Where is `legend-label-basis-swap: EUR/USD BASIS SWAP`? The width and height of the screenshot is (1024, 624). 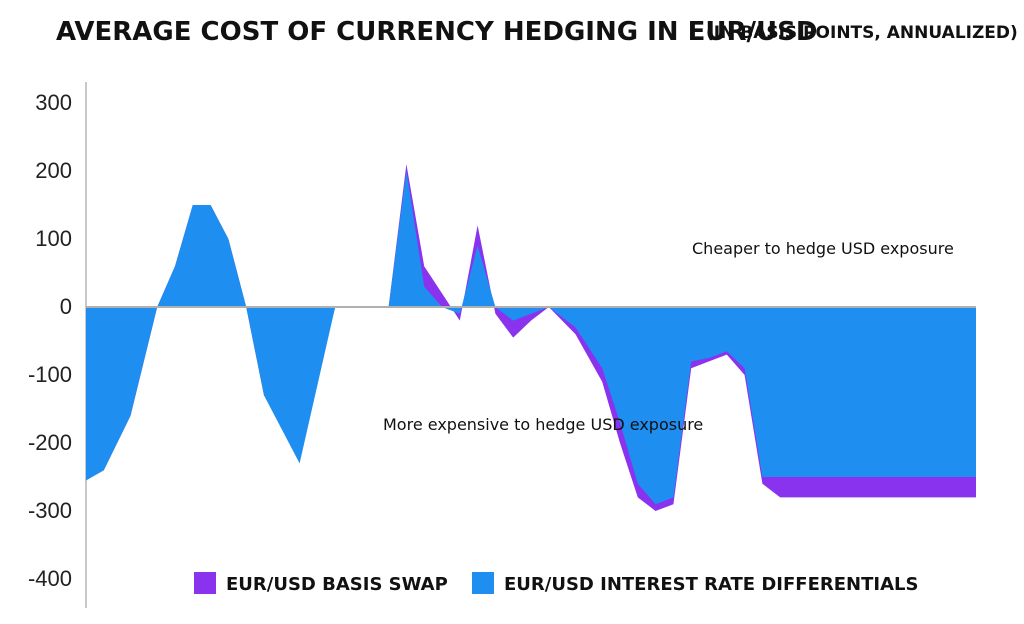 legend-label-basis-swap: EUR/USD BASIS SWAP is located at coordinates (337, 584).